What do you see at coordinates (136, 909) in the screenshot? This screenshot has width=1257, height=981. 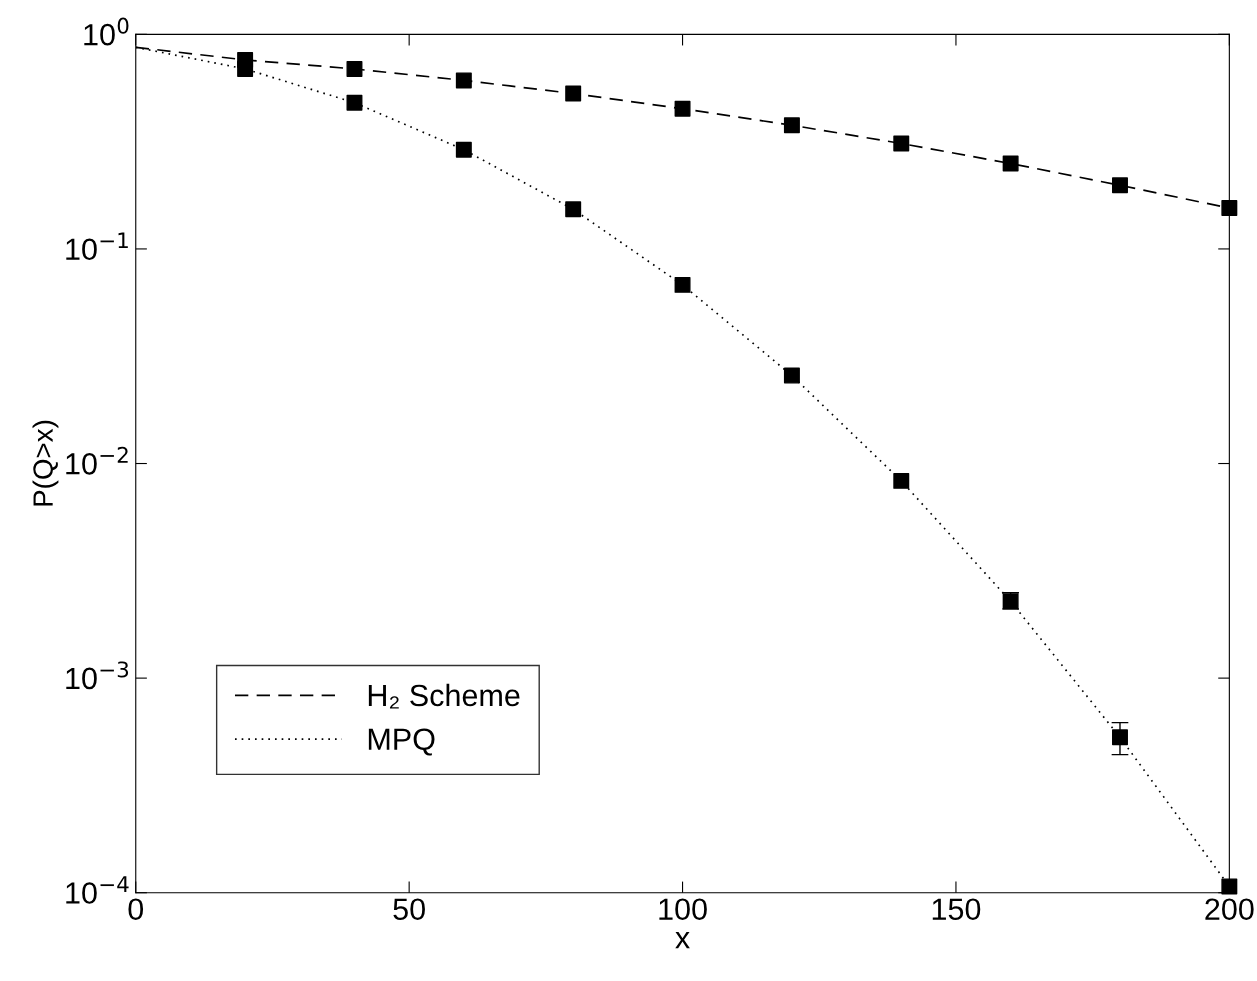 I see `x-tick-label: 0` at bounding box center [136, 909].